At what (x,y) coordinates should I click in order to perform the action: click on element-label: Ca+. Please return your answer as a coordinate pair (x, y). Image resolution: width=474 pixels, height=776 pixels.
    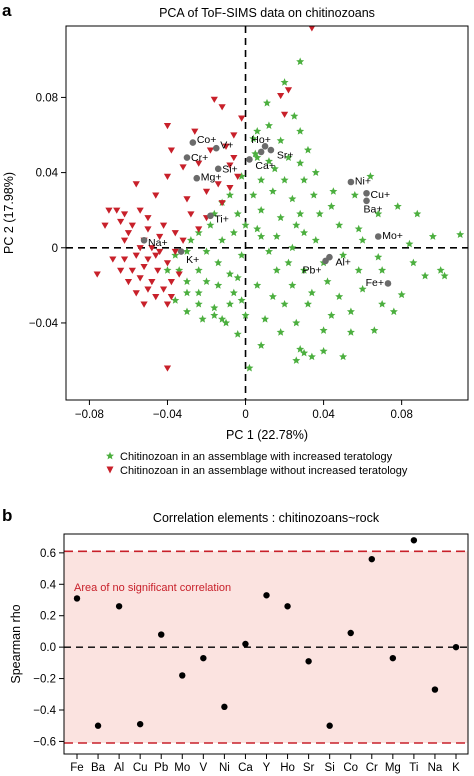
    Looking at the image, I should click on (265, 166).